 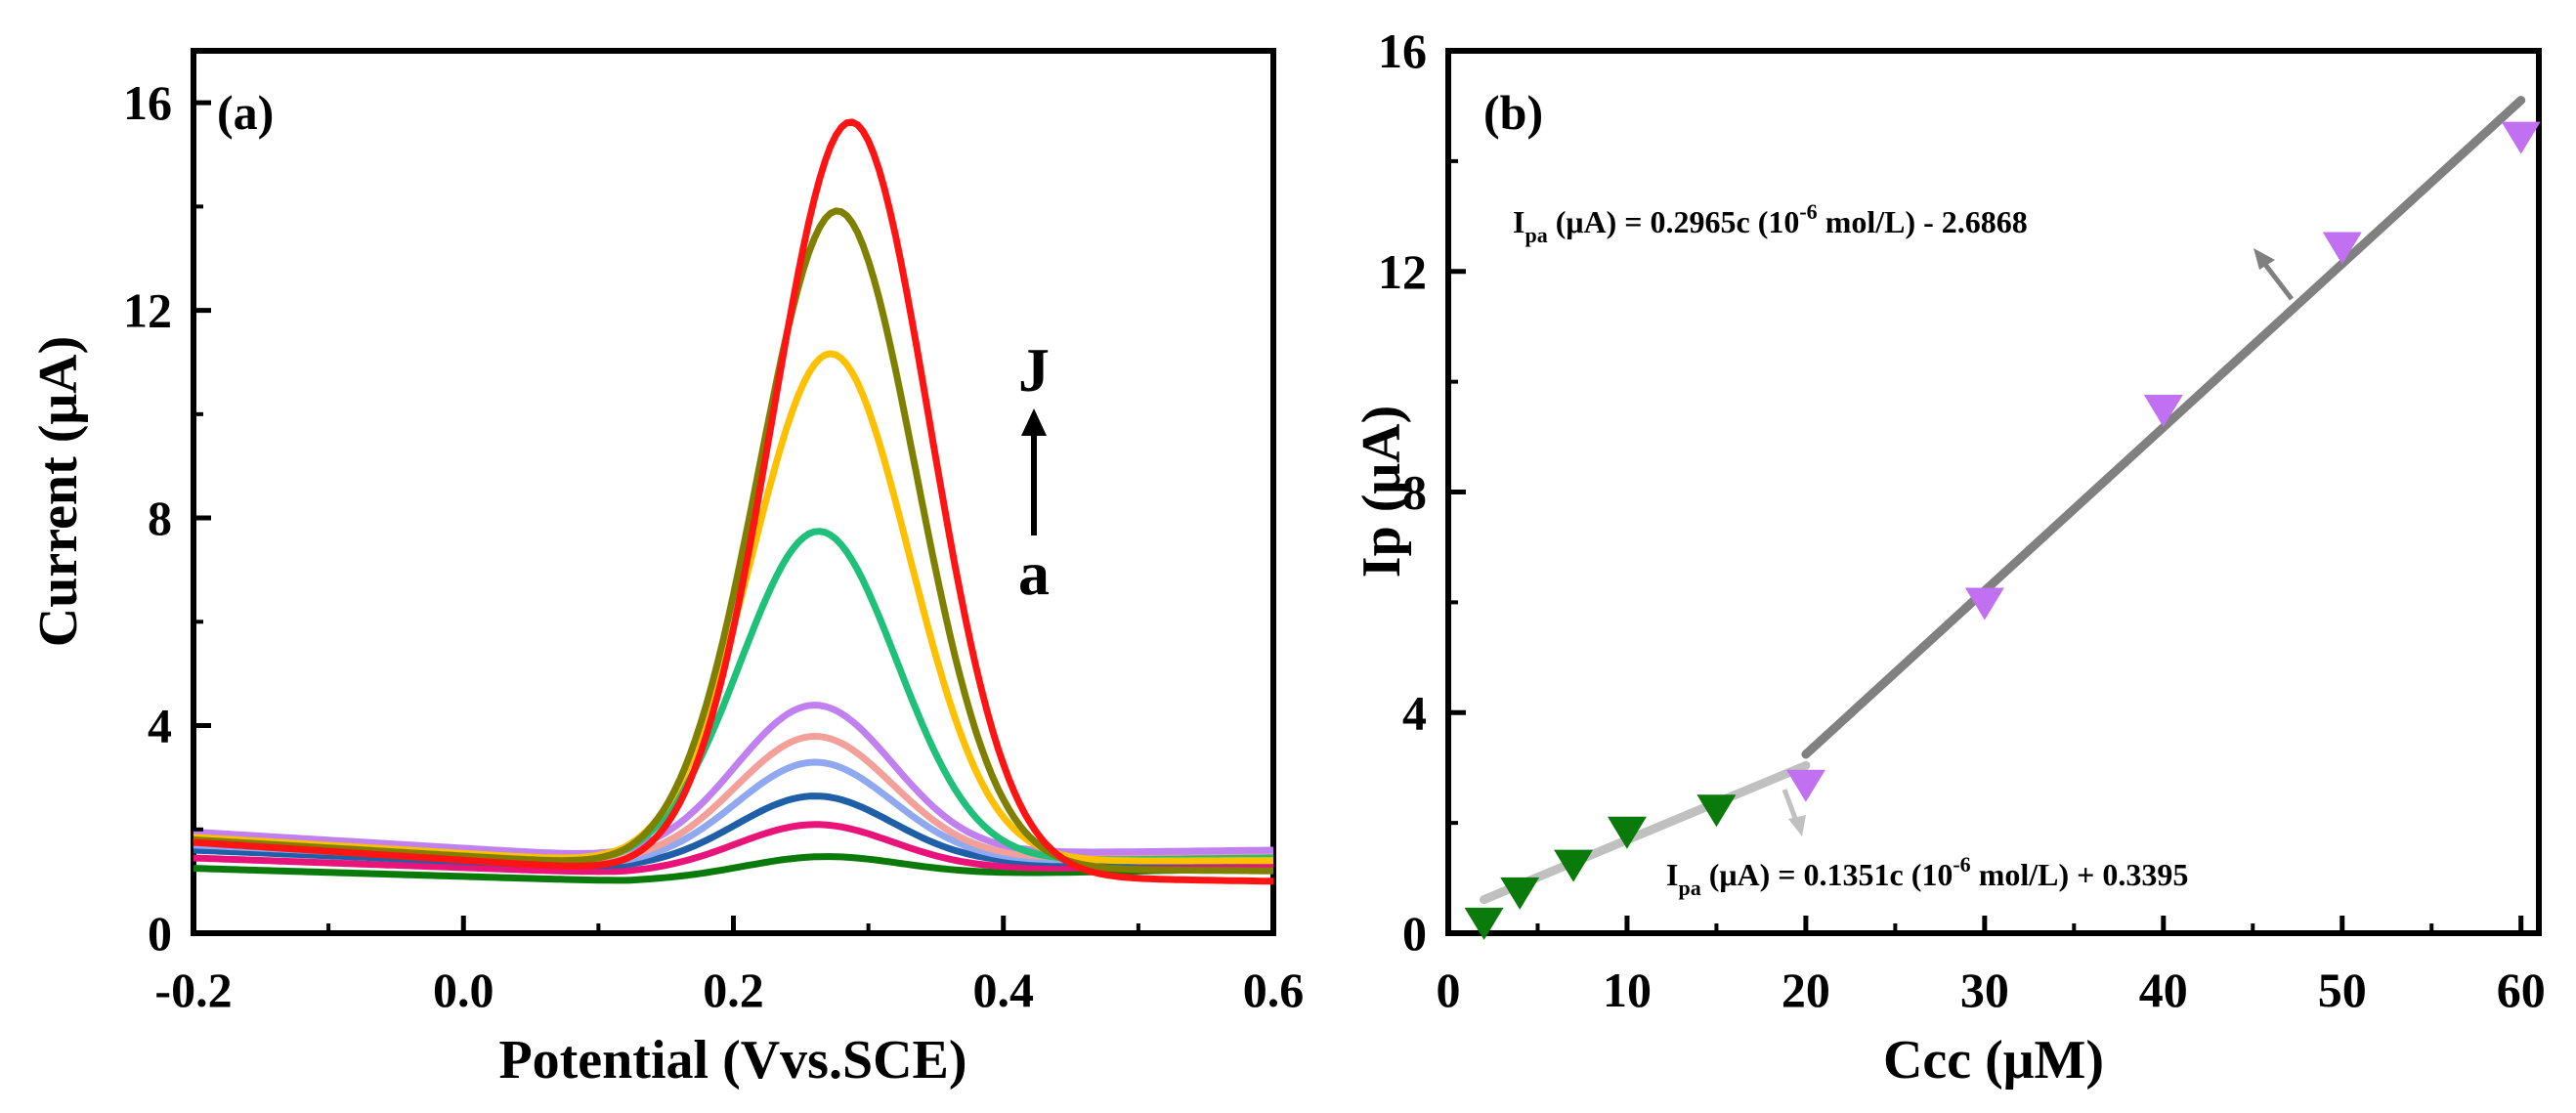 I want to click on eq-low-pointer-shaft, so click(x=1791, y=805).